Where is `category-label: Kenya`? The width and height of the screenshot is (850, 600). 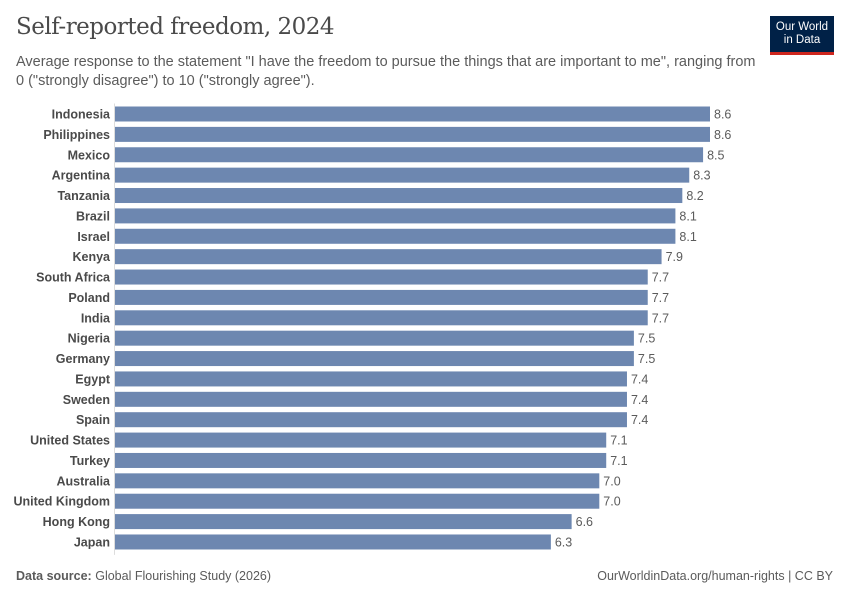 category-label: Kenya is located at coordinates (91, 257).